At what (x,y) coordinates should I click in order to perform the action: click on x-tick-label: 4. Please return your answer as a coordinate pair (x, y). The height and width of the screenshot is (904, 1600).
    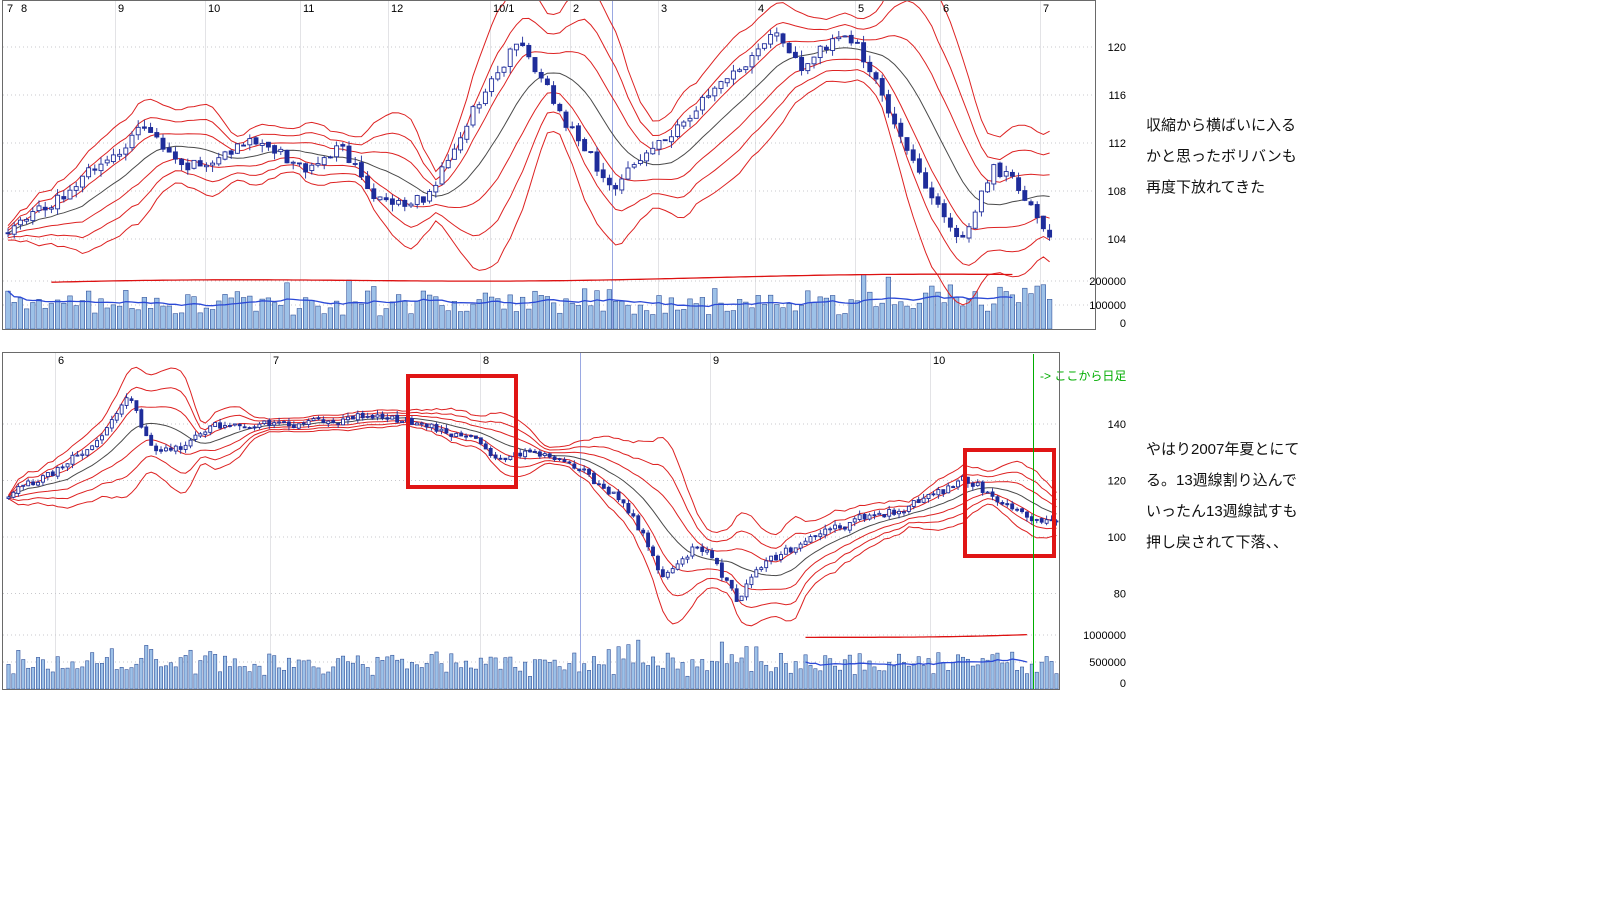
    Looking at the image, I should click on (761, 9).